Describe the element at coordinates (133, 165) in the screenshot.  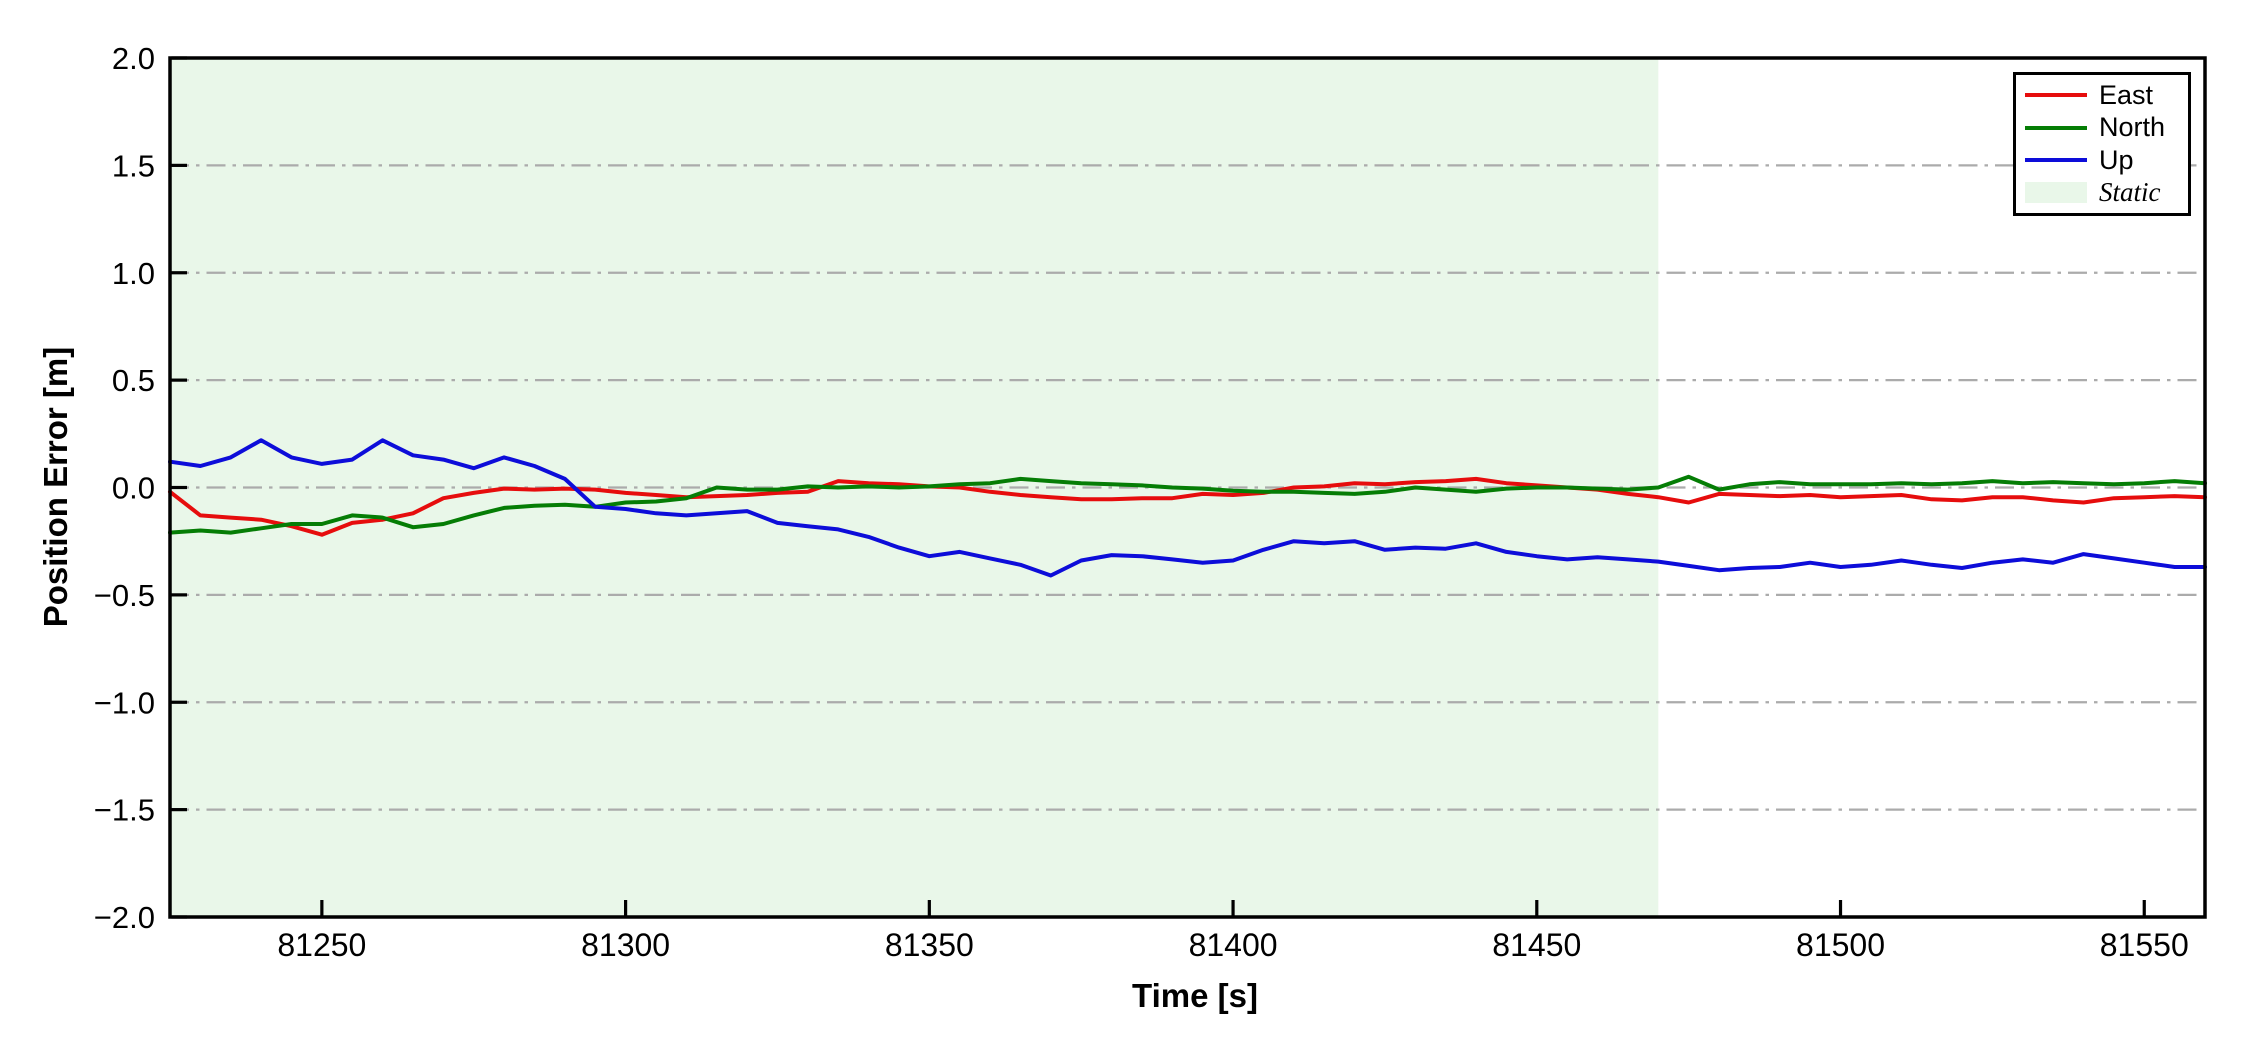
I see `y-tick-label: 1.5` at that location.